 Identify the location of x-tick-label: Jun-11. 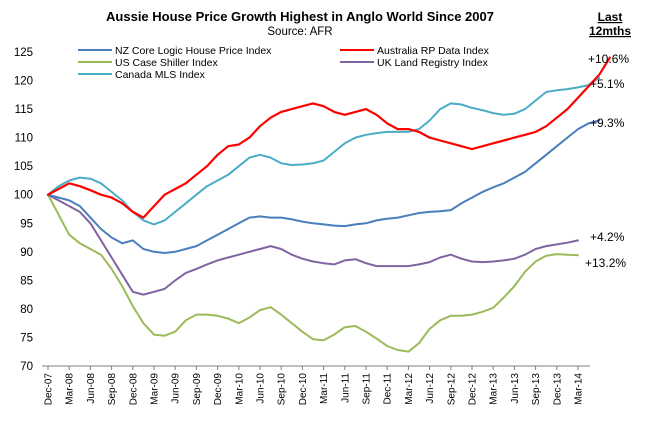
(345, 388).